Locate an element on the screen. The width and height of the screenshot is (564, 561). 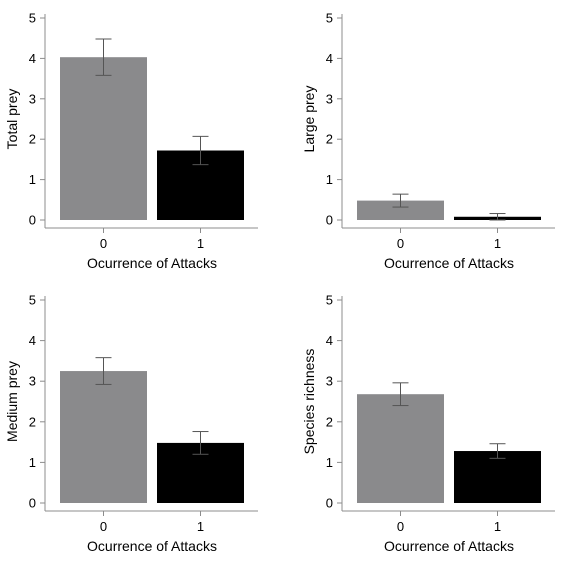
y-axis-title: Species richness is located at coordinates (309, 402).